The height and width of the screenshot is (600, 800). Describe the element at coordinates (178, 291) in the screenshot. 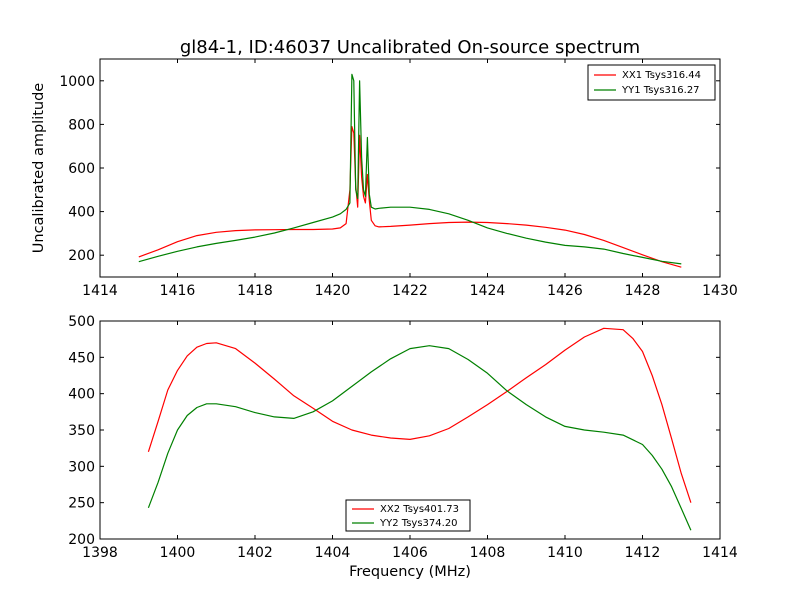

I see `x-tick-label: 1416` at that location.